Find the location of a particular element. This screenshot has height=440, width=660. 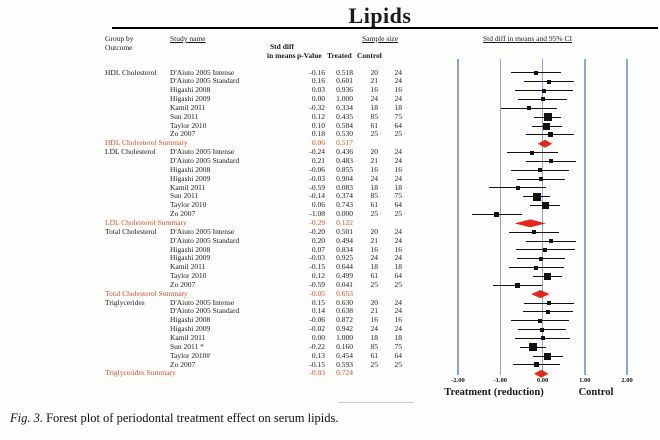

summary-label: Total Cholesterol Summary is located at coordinates (146, 293).